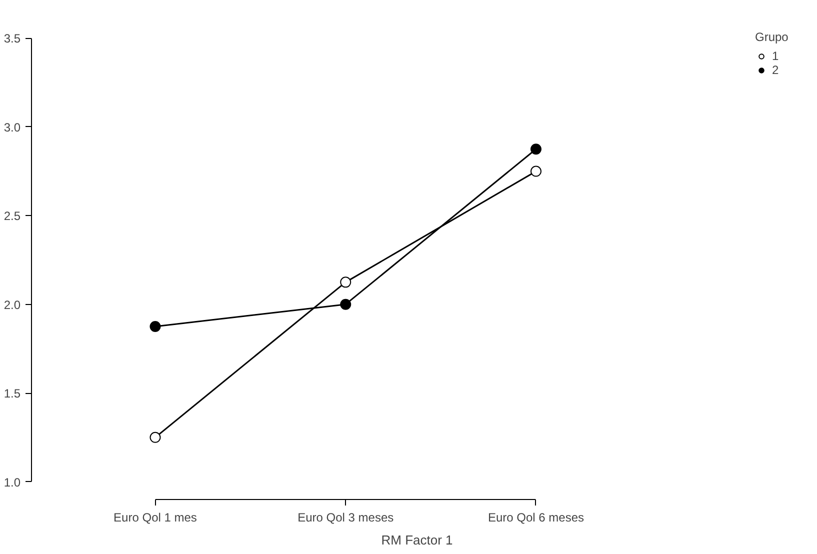 This screenshot has height=554, width=817. I want to click on y-tick-label: 3.0, so click(12, 127).